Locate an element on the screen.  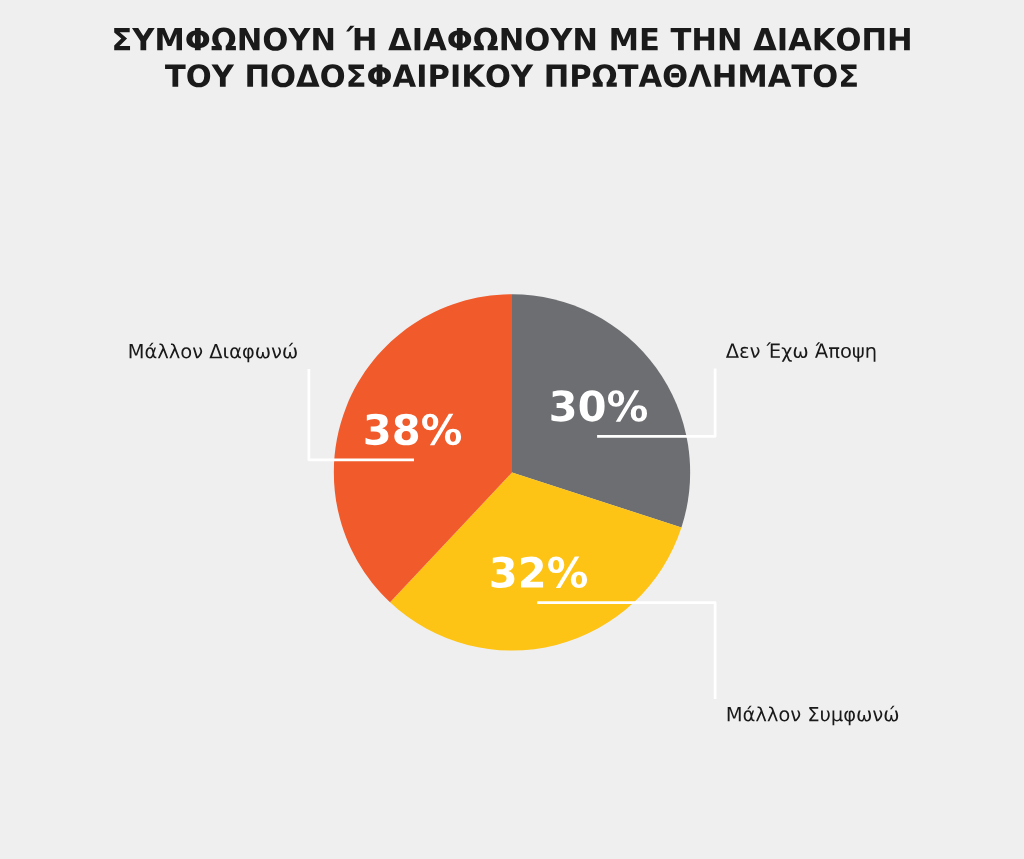
slice-label: Δεν Έχω Άποψη is located at coordinates (800, 352).